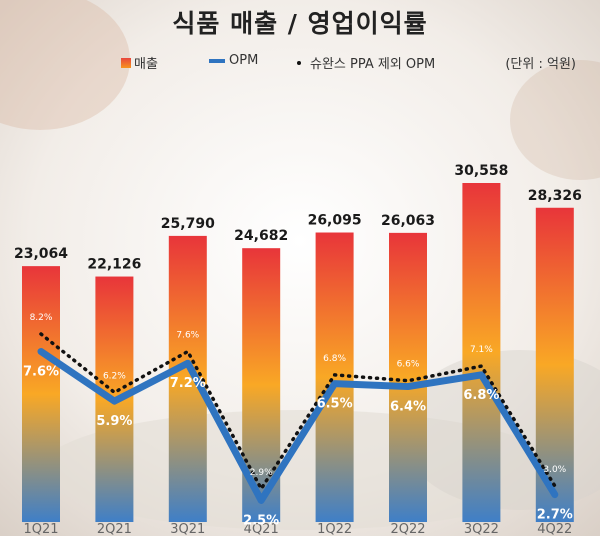 The height and width of the screenshot is (536, 600). What do you see at coordinates (481, 171) in the screenshot?
I see `sales-value-label-3Q22: 30,558` at bounding box center [481, 171].